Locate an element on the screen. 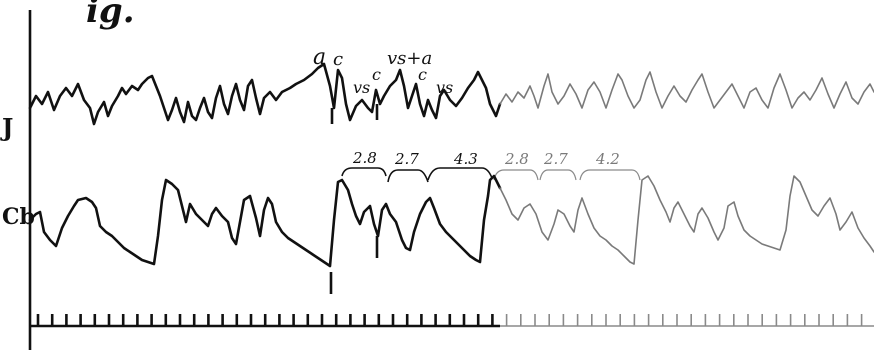 Image resolution: width=874 pixels, height=355 pixels. figure-title-fragment: ig. is located at coordinates (110, 15).